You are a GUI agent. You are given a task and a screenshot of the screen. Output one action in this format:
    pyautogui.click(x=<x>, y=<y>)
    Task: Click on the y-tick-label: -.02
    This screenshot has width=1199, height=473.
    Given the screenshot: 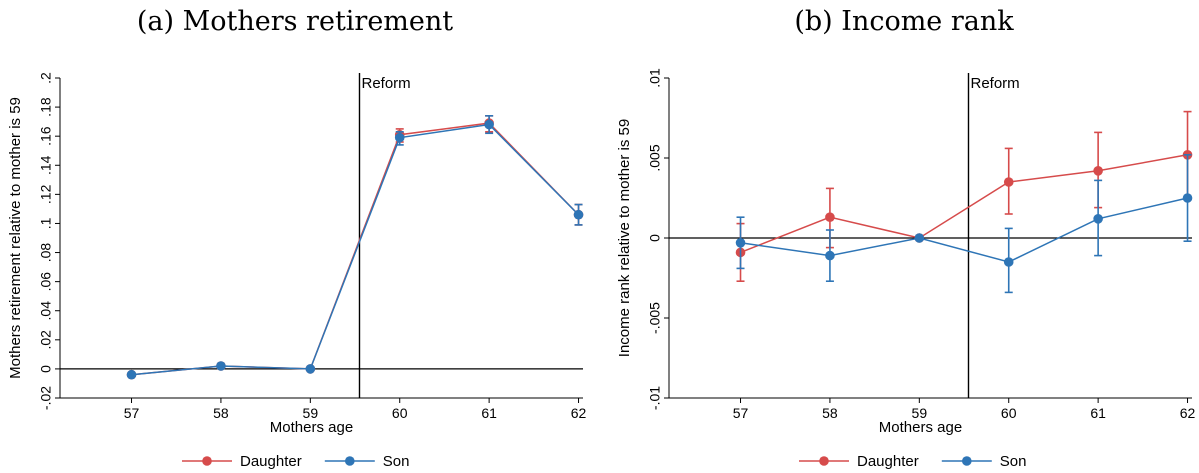 What is the action you would take?
    pyautogui.click(x=45, y=398)
    